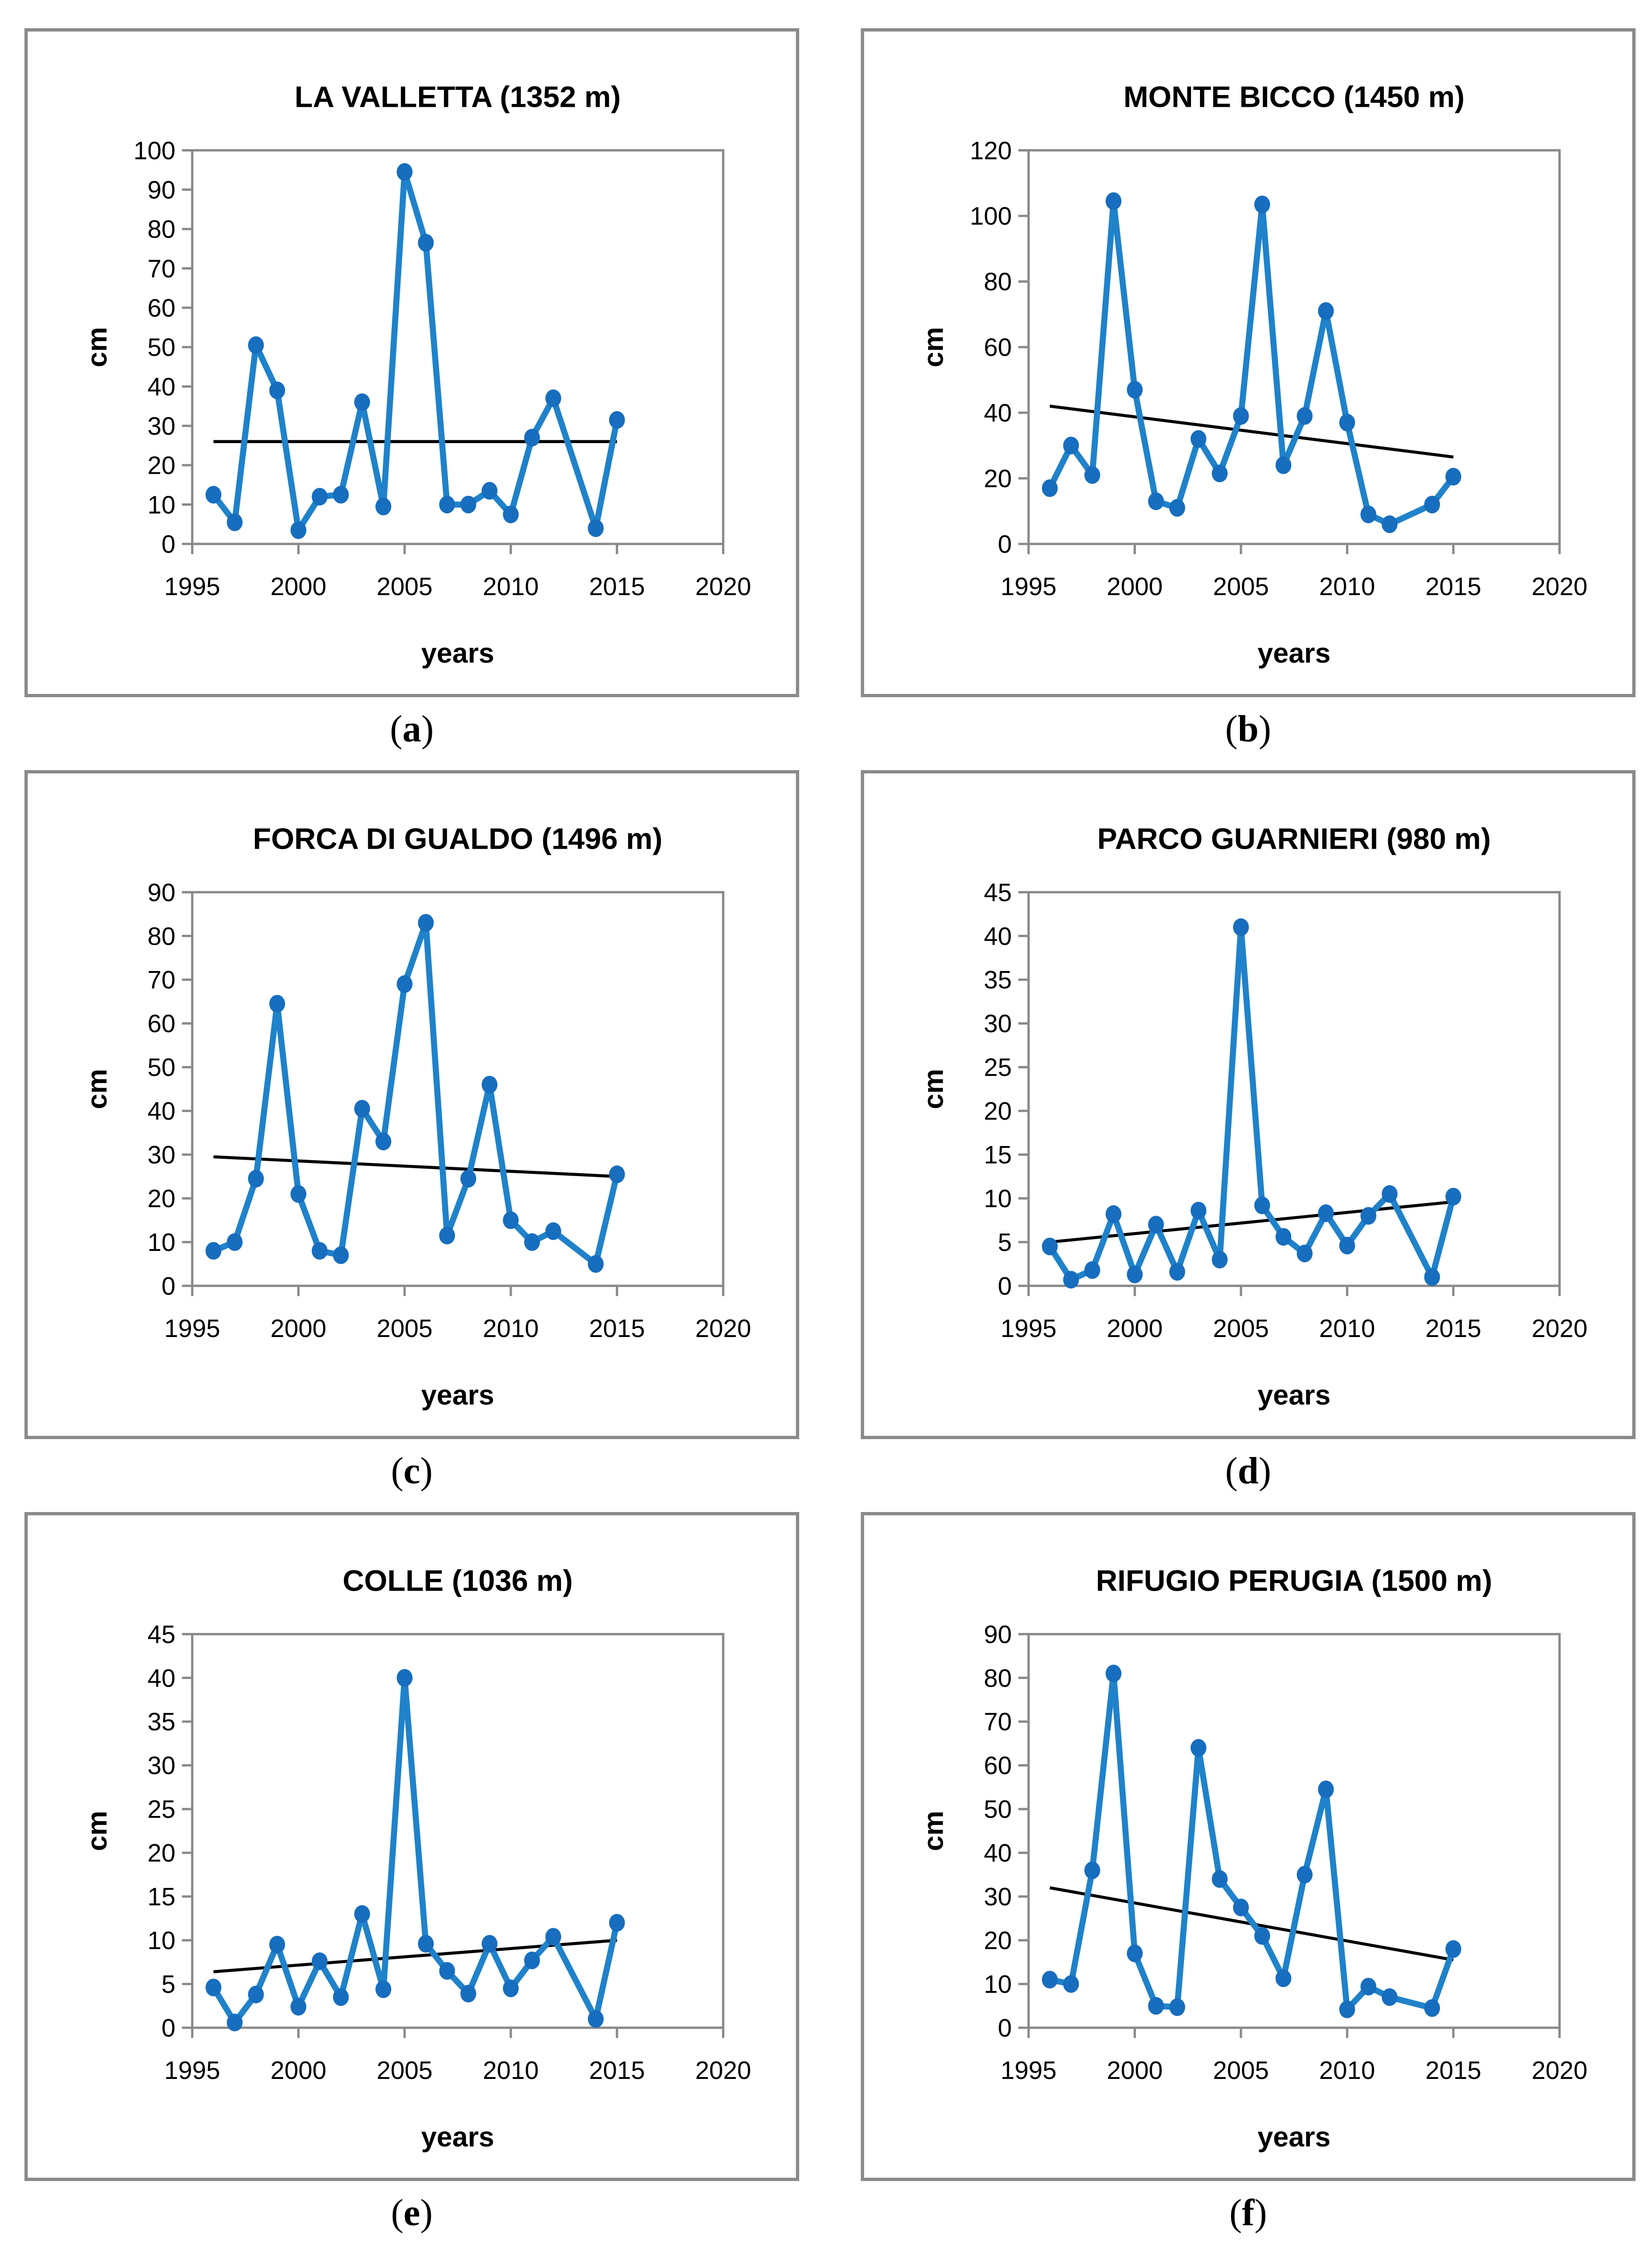 This screenshot has height=2261, width=1652. Describe the element at coordinates (1248, 729) in the screenshot. I see `panel-letter-b: (b)` at that location.